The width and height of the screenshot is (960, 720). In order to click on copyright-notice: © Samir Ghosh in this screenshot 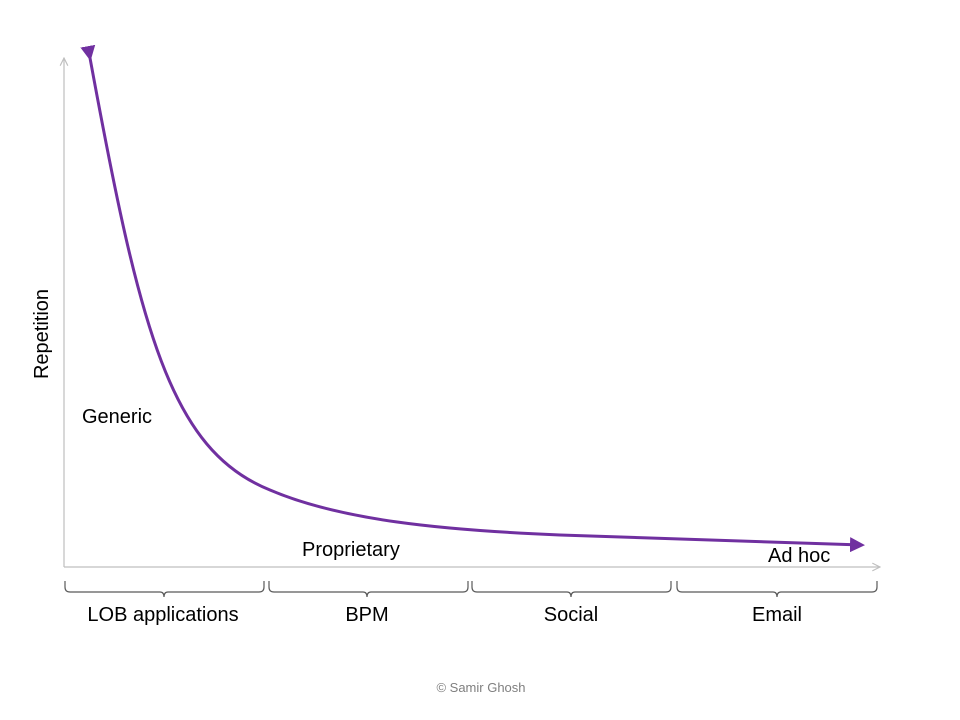, I will do `click(480, 687)`.